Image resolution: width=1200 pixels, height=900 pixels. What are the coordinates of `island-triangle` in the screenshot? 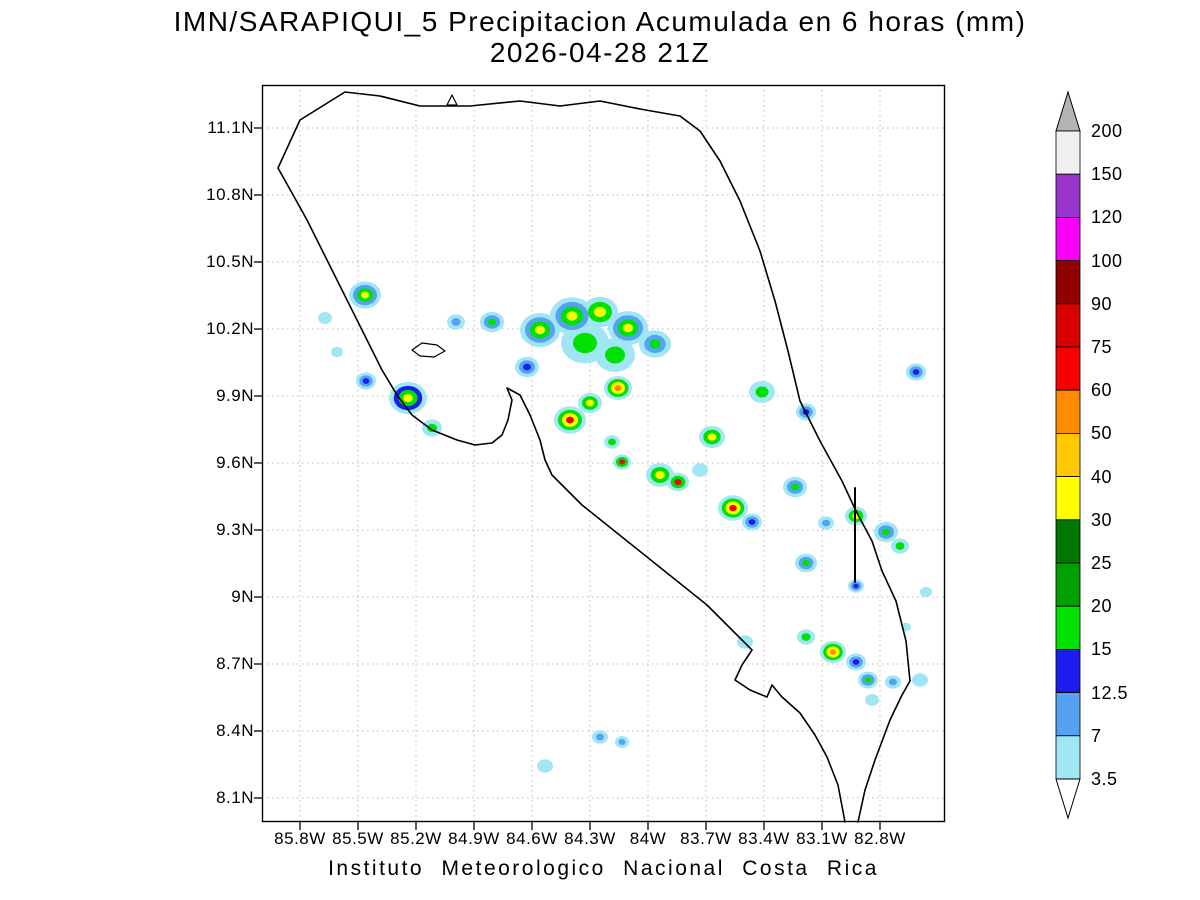 It's located at (452, 100).